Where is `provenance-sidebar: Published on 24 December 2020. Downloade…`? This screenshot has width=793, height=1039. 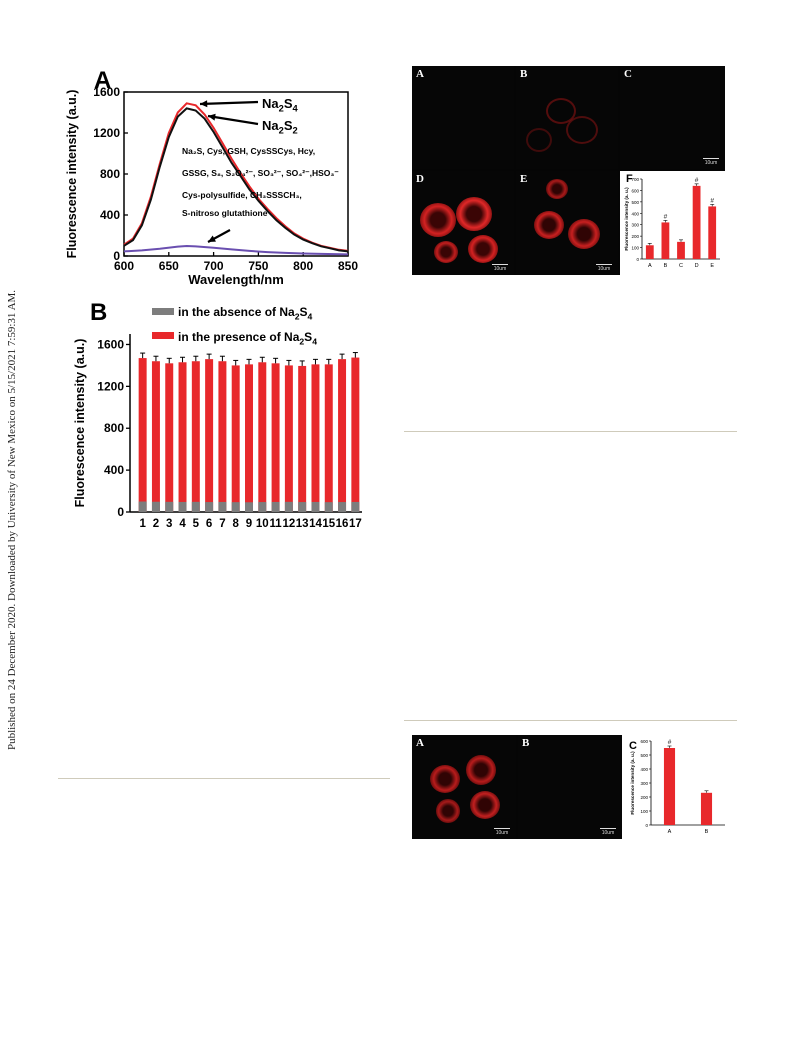 provenance-sidebar: Published on 24 December 2020. Downloade… is located at coordinates (12, 520).